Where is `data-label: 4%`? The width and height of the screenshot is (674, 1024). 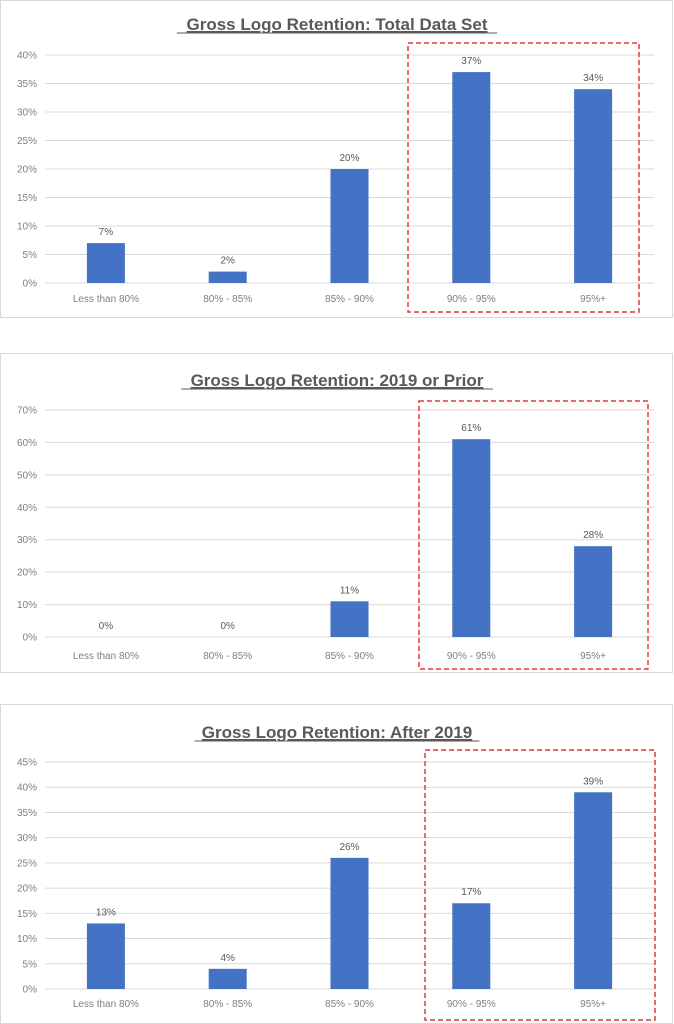 data-label: 4% is located at coordinates (227, 958).